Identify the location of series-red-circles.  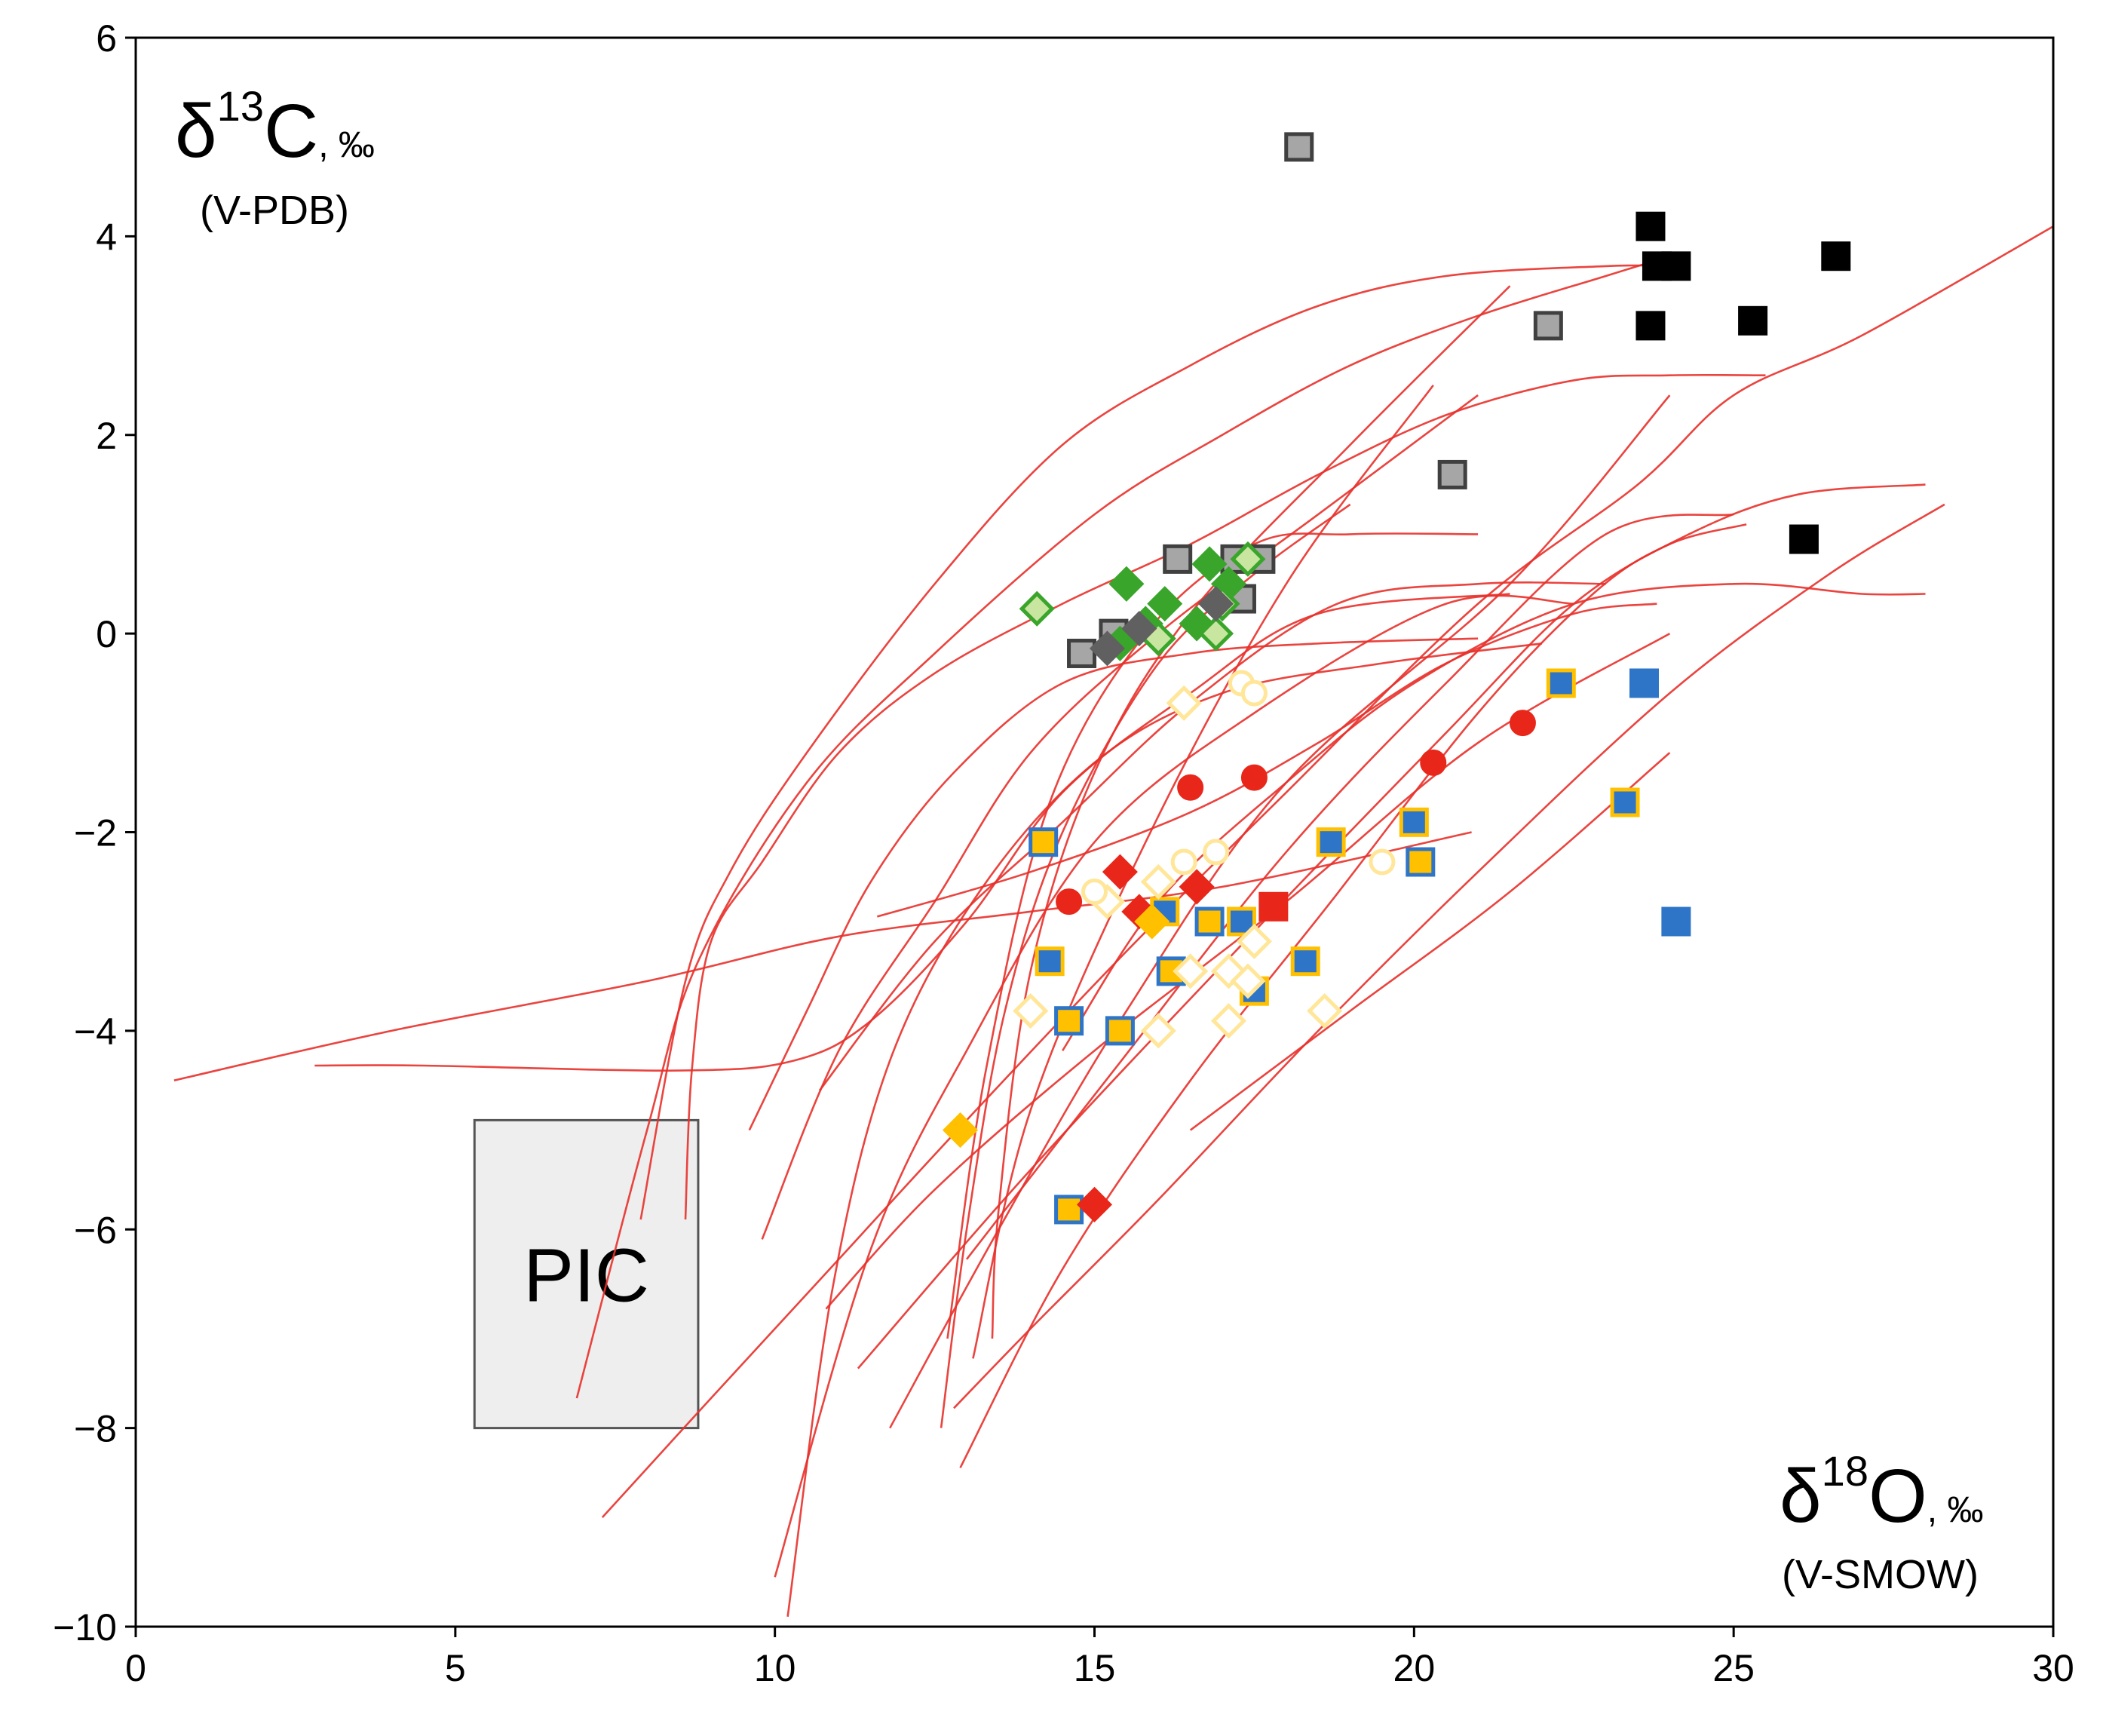
(1296, 813).